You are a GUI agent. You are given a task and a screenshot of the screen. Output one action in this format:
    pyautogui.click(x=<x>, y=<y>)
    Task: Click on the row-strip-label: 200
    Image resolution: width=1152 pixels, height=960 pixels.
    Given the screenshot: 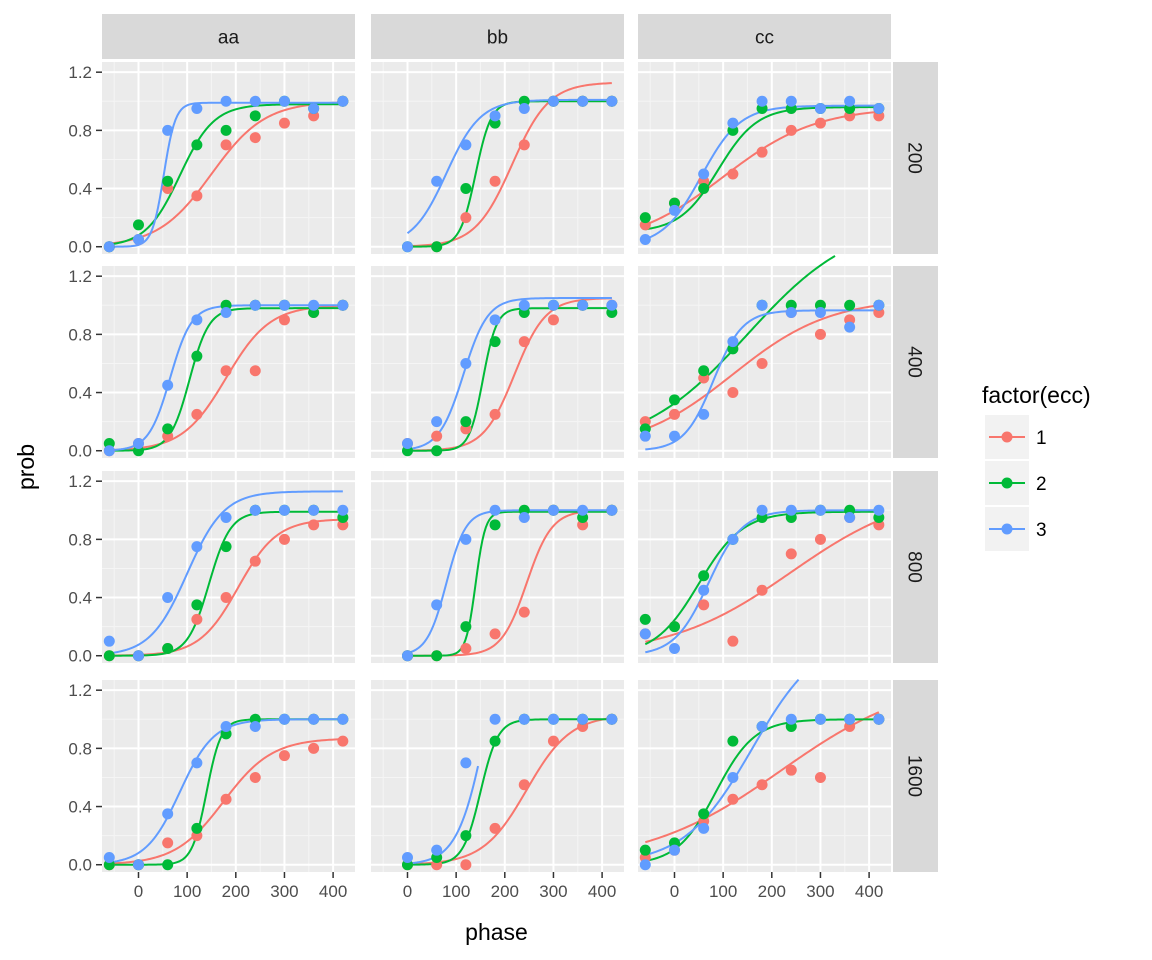 What is the action you would take?
    pyautogui.click(x=914, y=158)
    